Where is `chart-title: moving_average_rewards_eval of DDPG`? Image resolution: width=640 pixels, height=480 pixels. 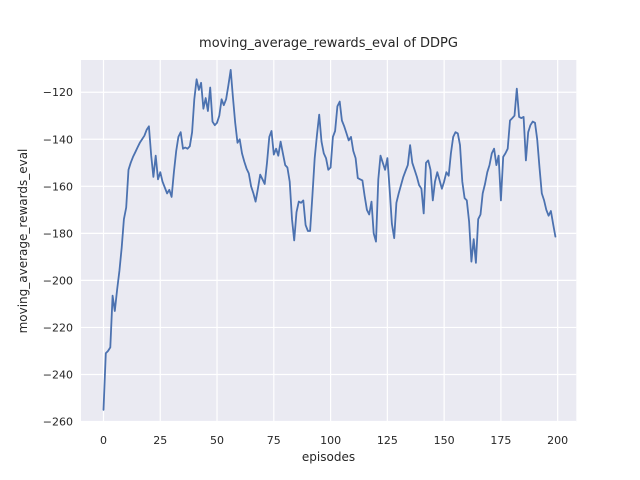
chart-title: moving_average_rewards_eval of DDPG is located at coordinates (328, 43).